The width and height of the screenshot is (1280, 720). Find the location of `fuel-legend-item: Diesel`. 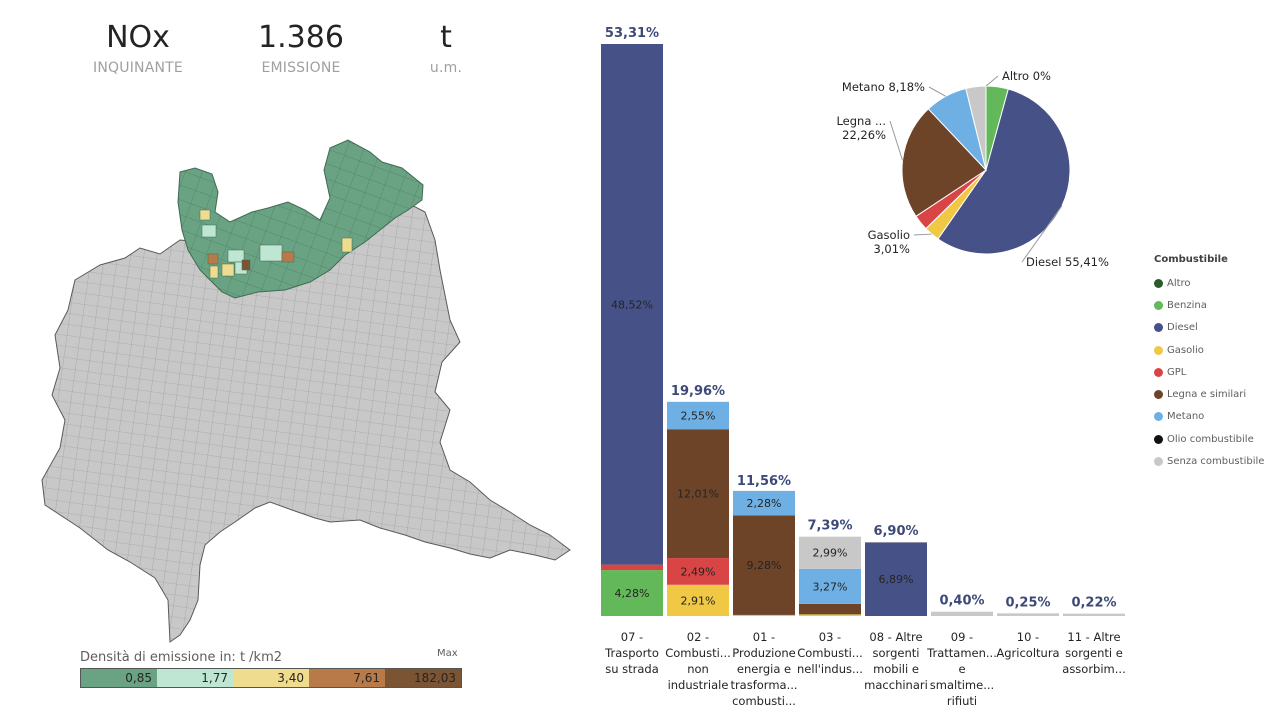

fuel-legend-item: Diesel is located at coordinates (1209, 328).